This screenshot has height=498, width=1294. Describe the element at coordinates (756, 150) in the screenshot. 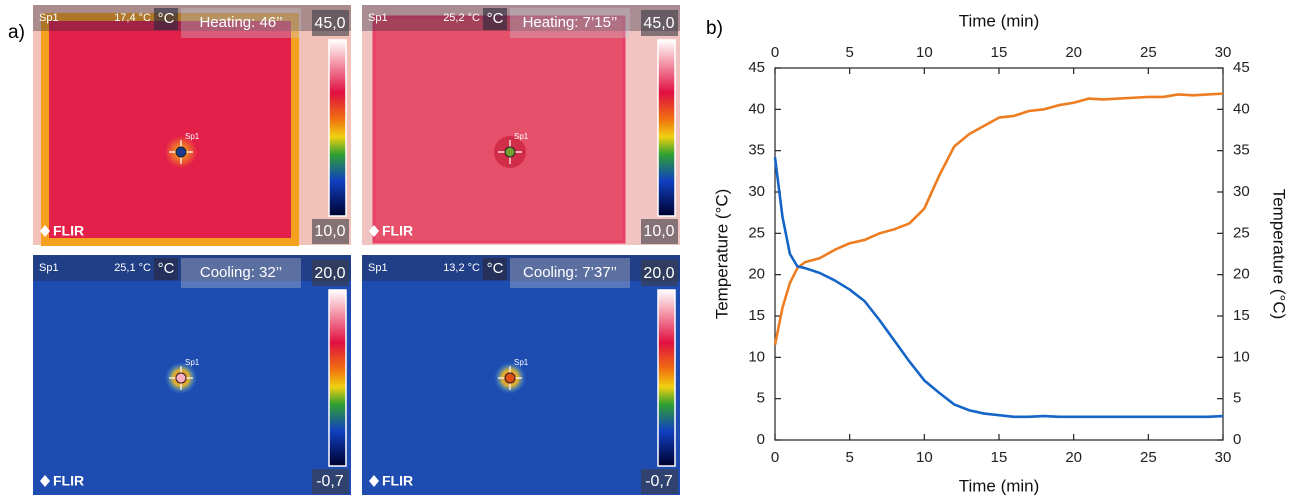

I see `y-tick-label: 35` at that location.